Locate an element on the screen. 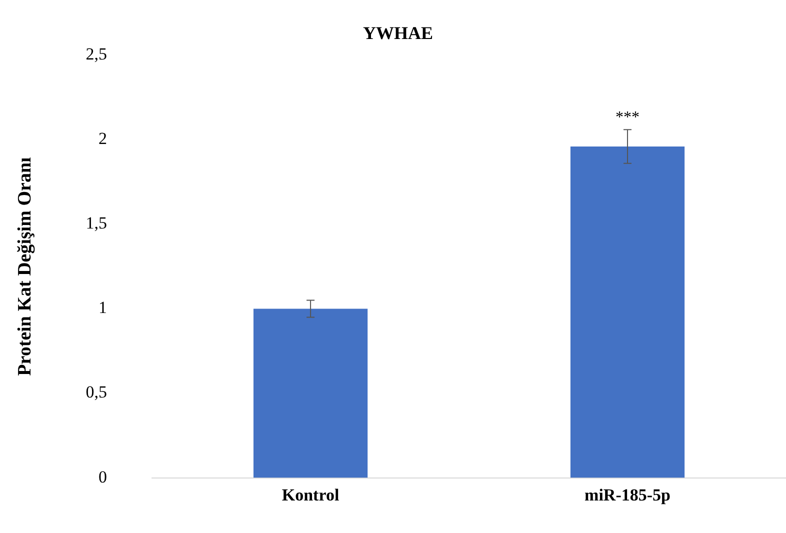  y-tick-label: 1 is located at coordinates (103, 308).